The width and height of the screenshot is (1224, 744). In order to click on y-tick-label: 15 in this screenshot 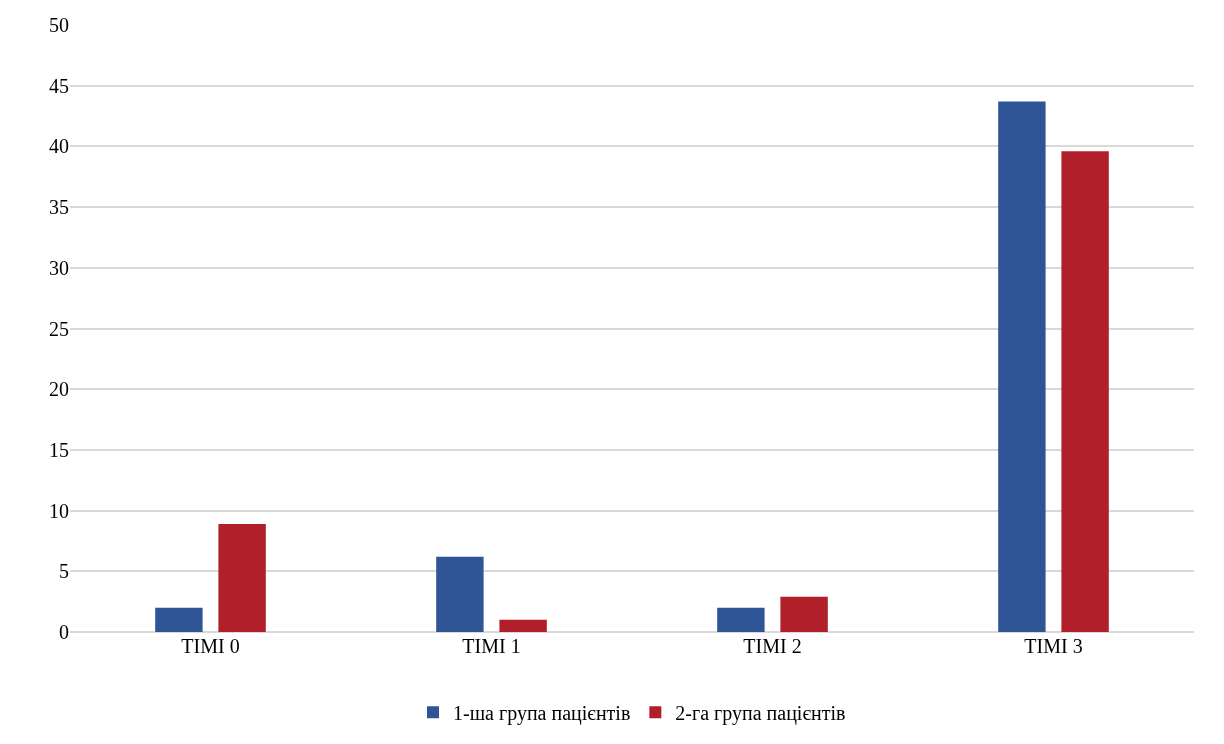, I will do `click(59, 449)`.